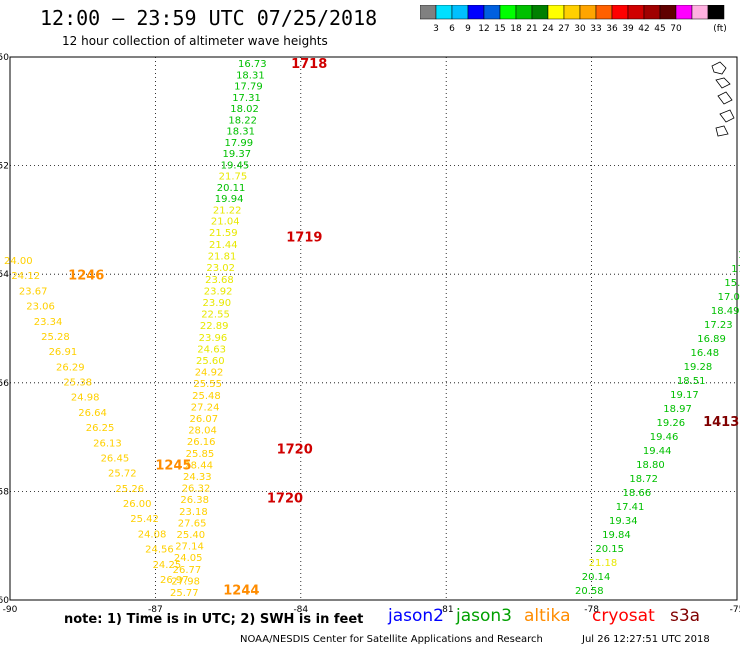  I want to click on satellite-jason2: jason2, so click(416, 616).